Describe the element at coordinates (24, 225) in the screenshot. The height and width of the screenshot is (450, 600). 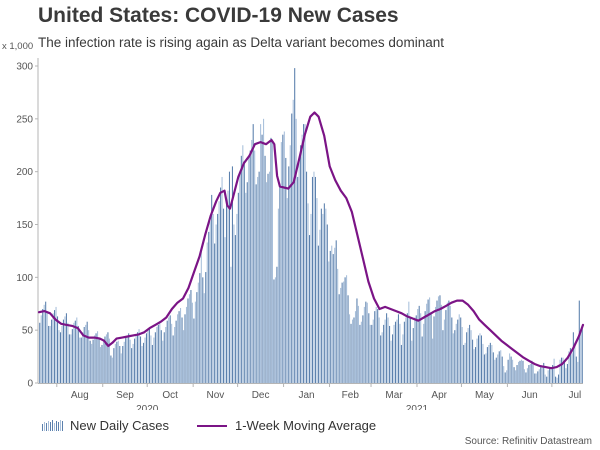
I see `y-tick-label: 150` at that location.